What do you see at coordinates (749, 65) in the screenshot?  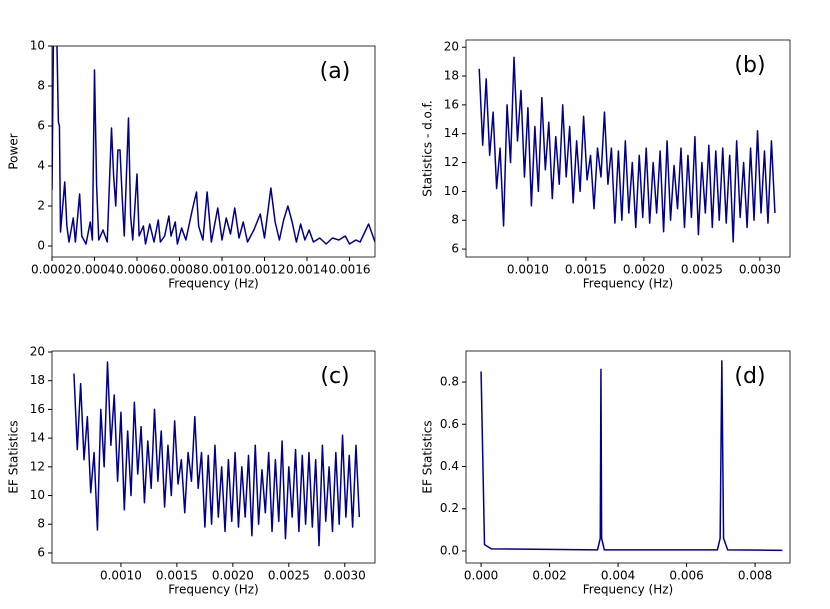 I see `annotation: (b)` at bounding box center [749, 65].